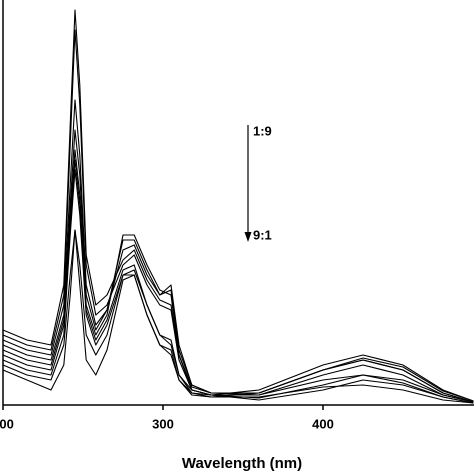 This screenshot has width=474, height=474. Describe the element at coordinates (242, 463) in the screenshot. I see `x-axis-label: Wavelength (nm)` at that location.